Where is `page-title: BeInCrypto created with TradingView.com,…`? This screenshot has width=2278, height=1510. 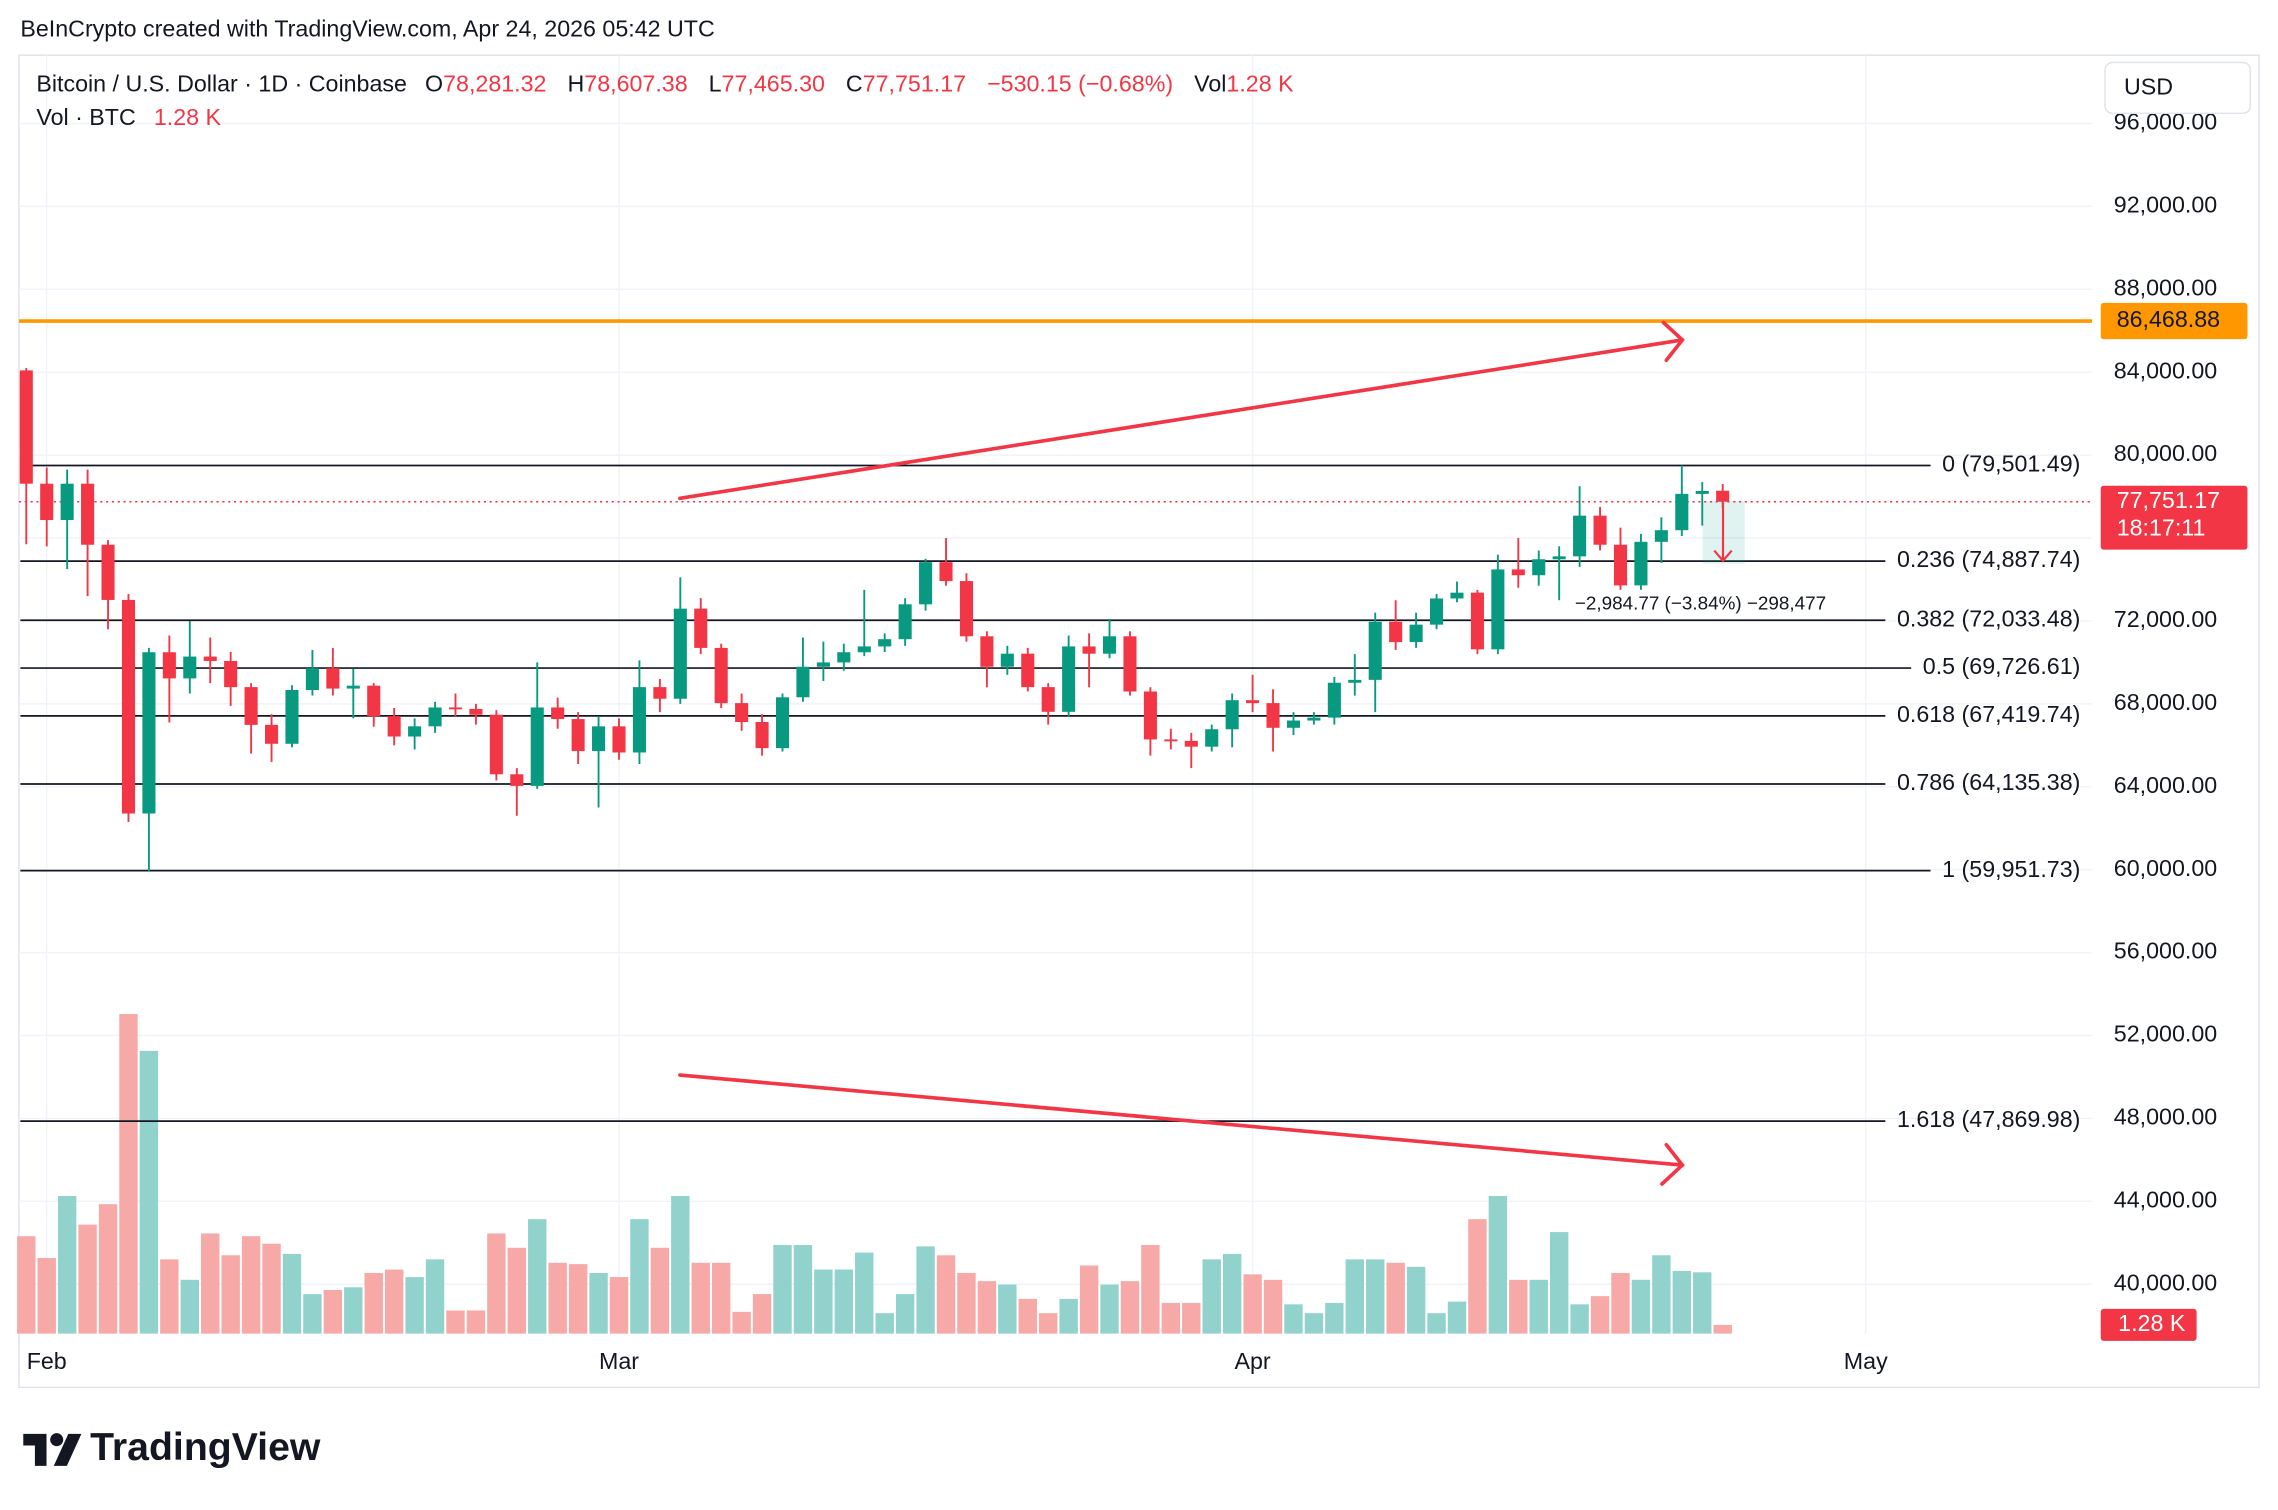 page-title: BeInCrypto created with TradingView.com,… is located at coordinates (367, 29).